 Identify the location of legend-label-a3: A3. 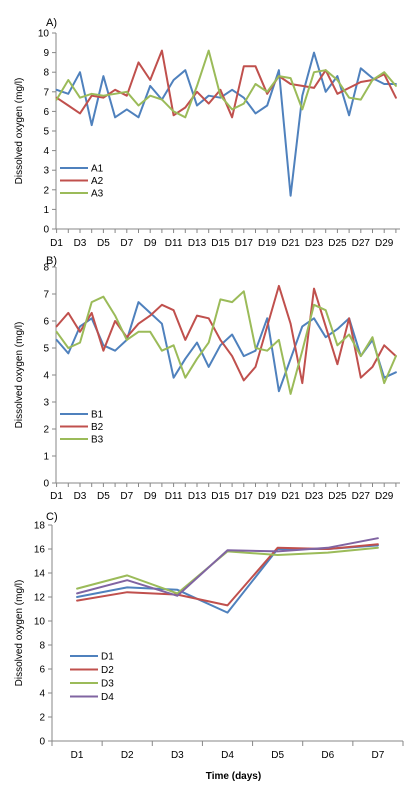
(97, 194).